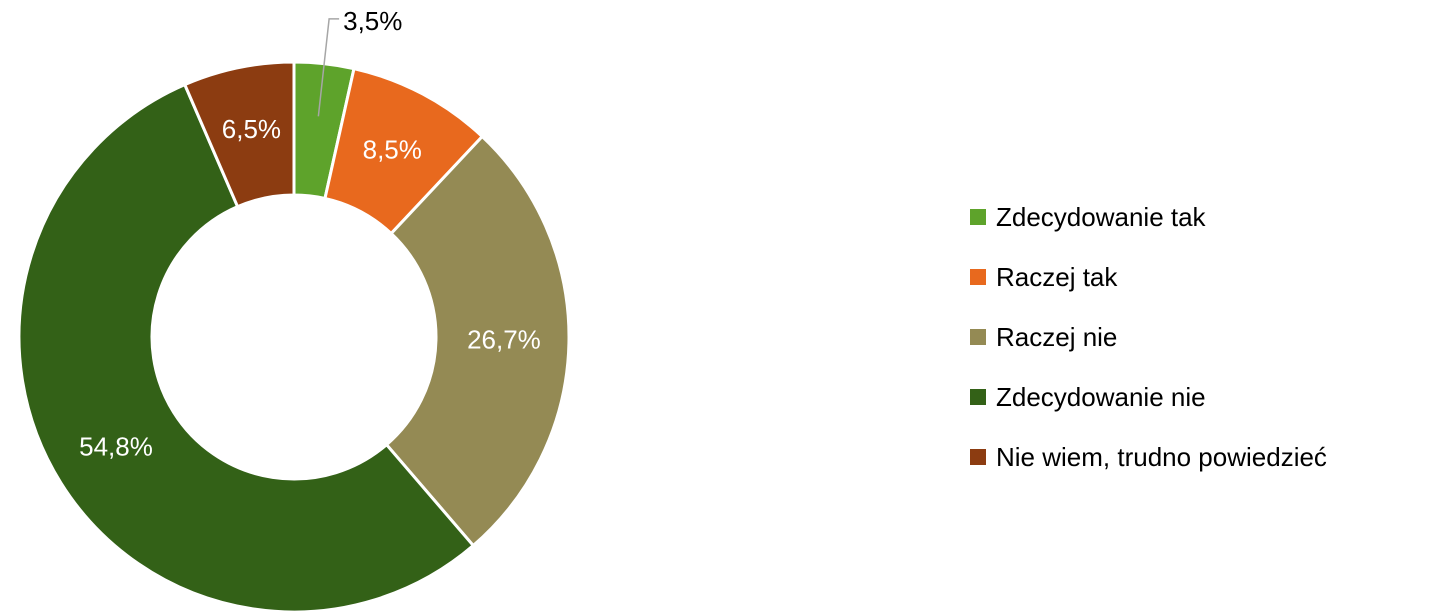 The width and height of the screenshot is (1455, 613). I want to click on legend-label: Zdecydowanie nie, so click(1101, 397).